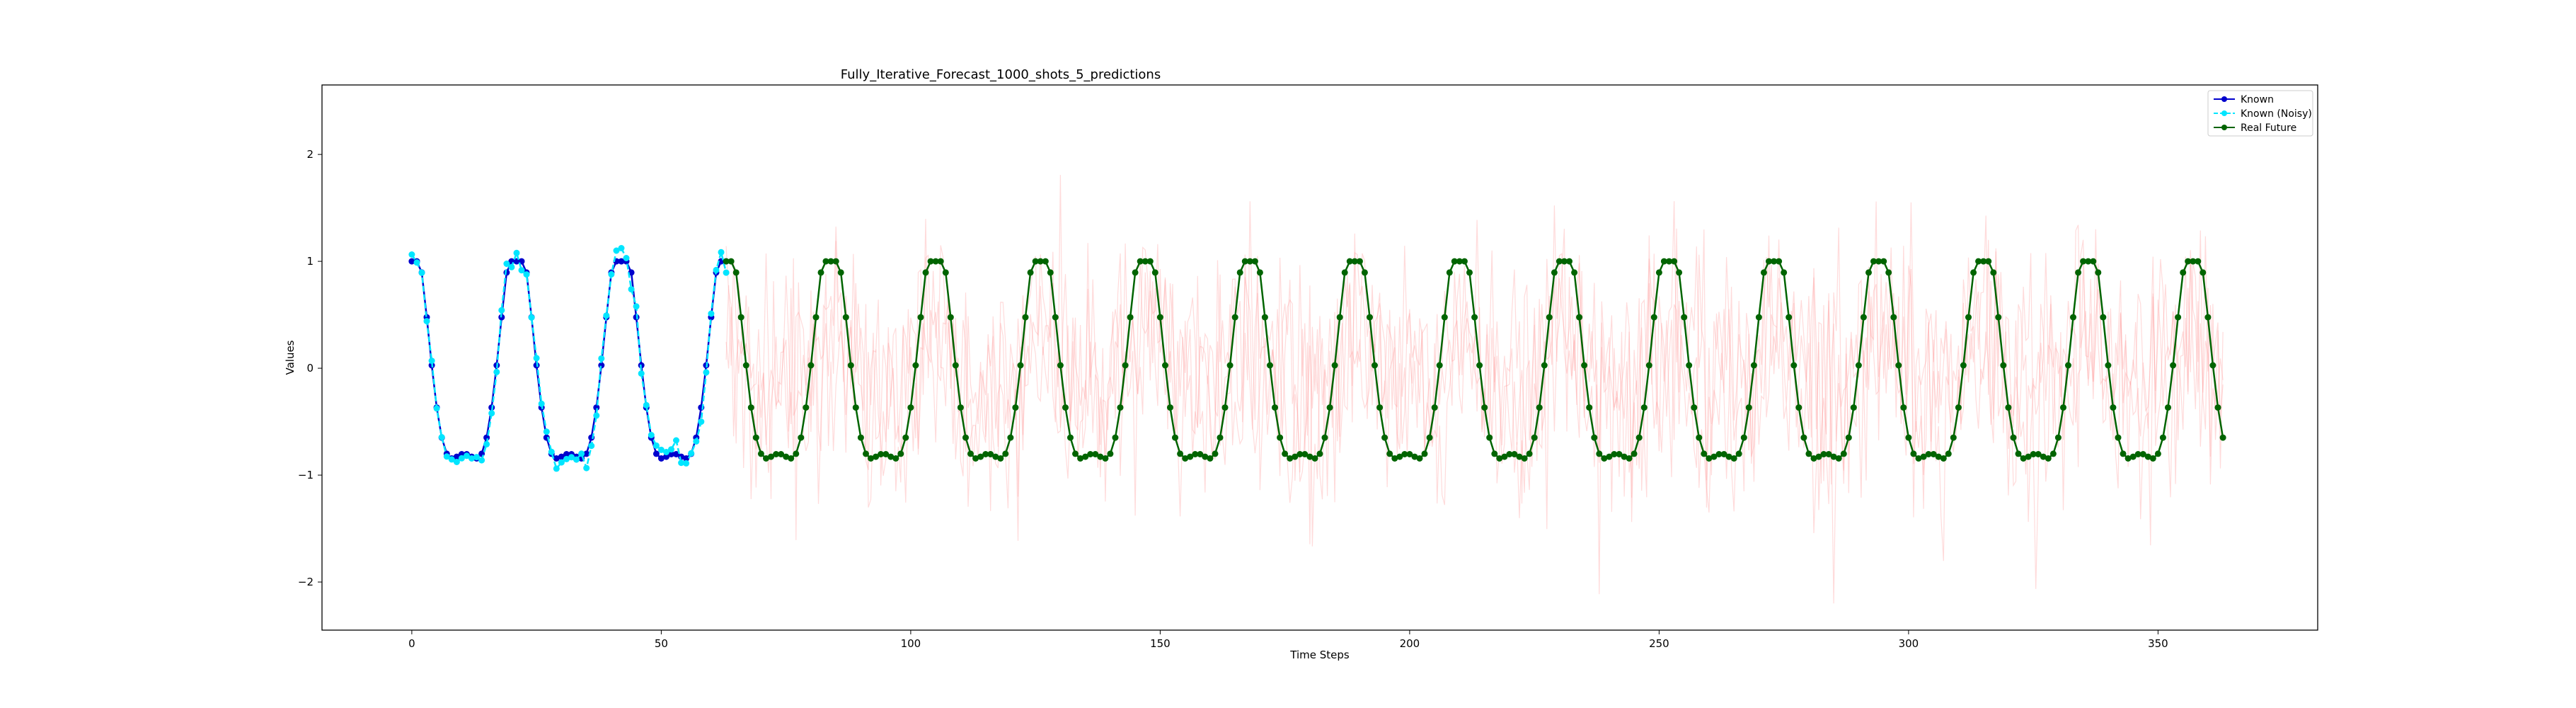 The width and height of the screenshot is (2576, 708). I want to click on y-tick-label: 1, so click(310, 261).